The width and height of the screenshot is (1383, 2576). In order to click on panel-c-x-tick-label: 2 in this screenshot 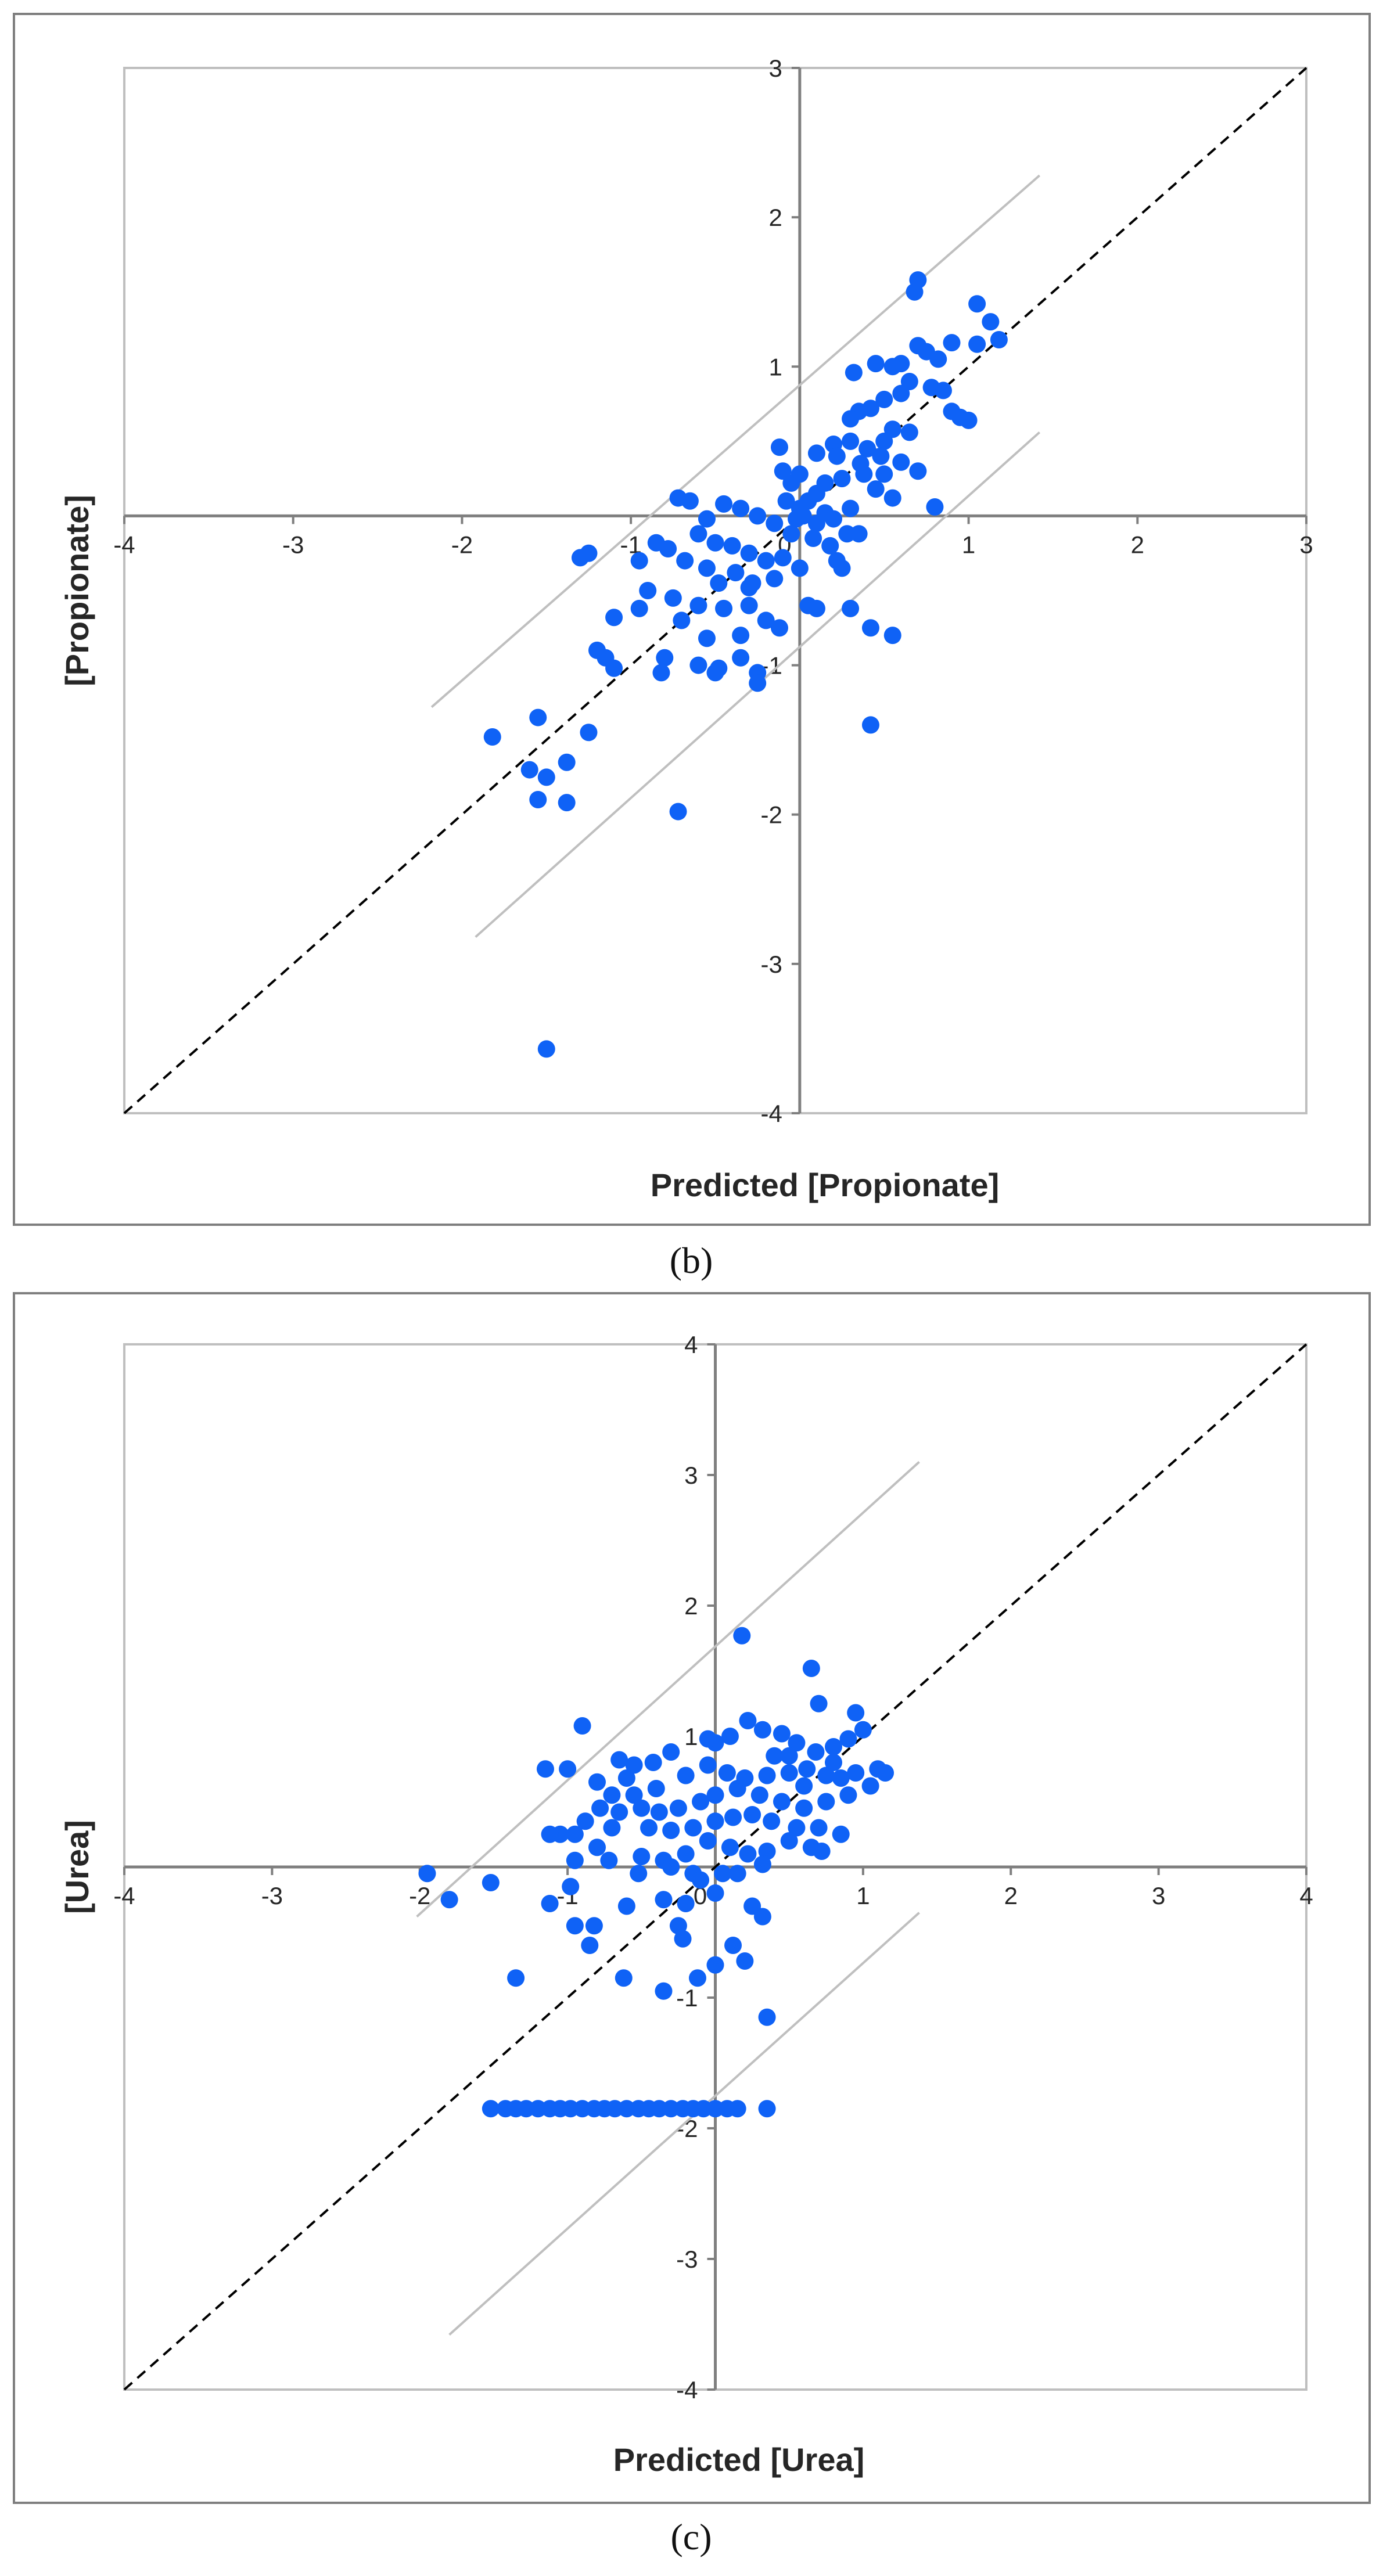, I will do `click(1011, 1895)`.